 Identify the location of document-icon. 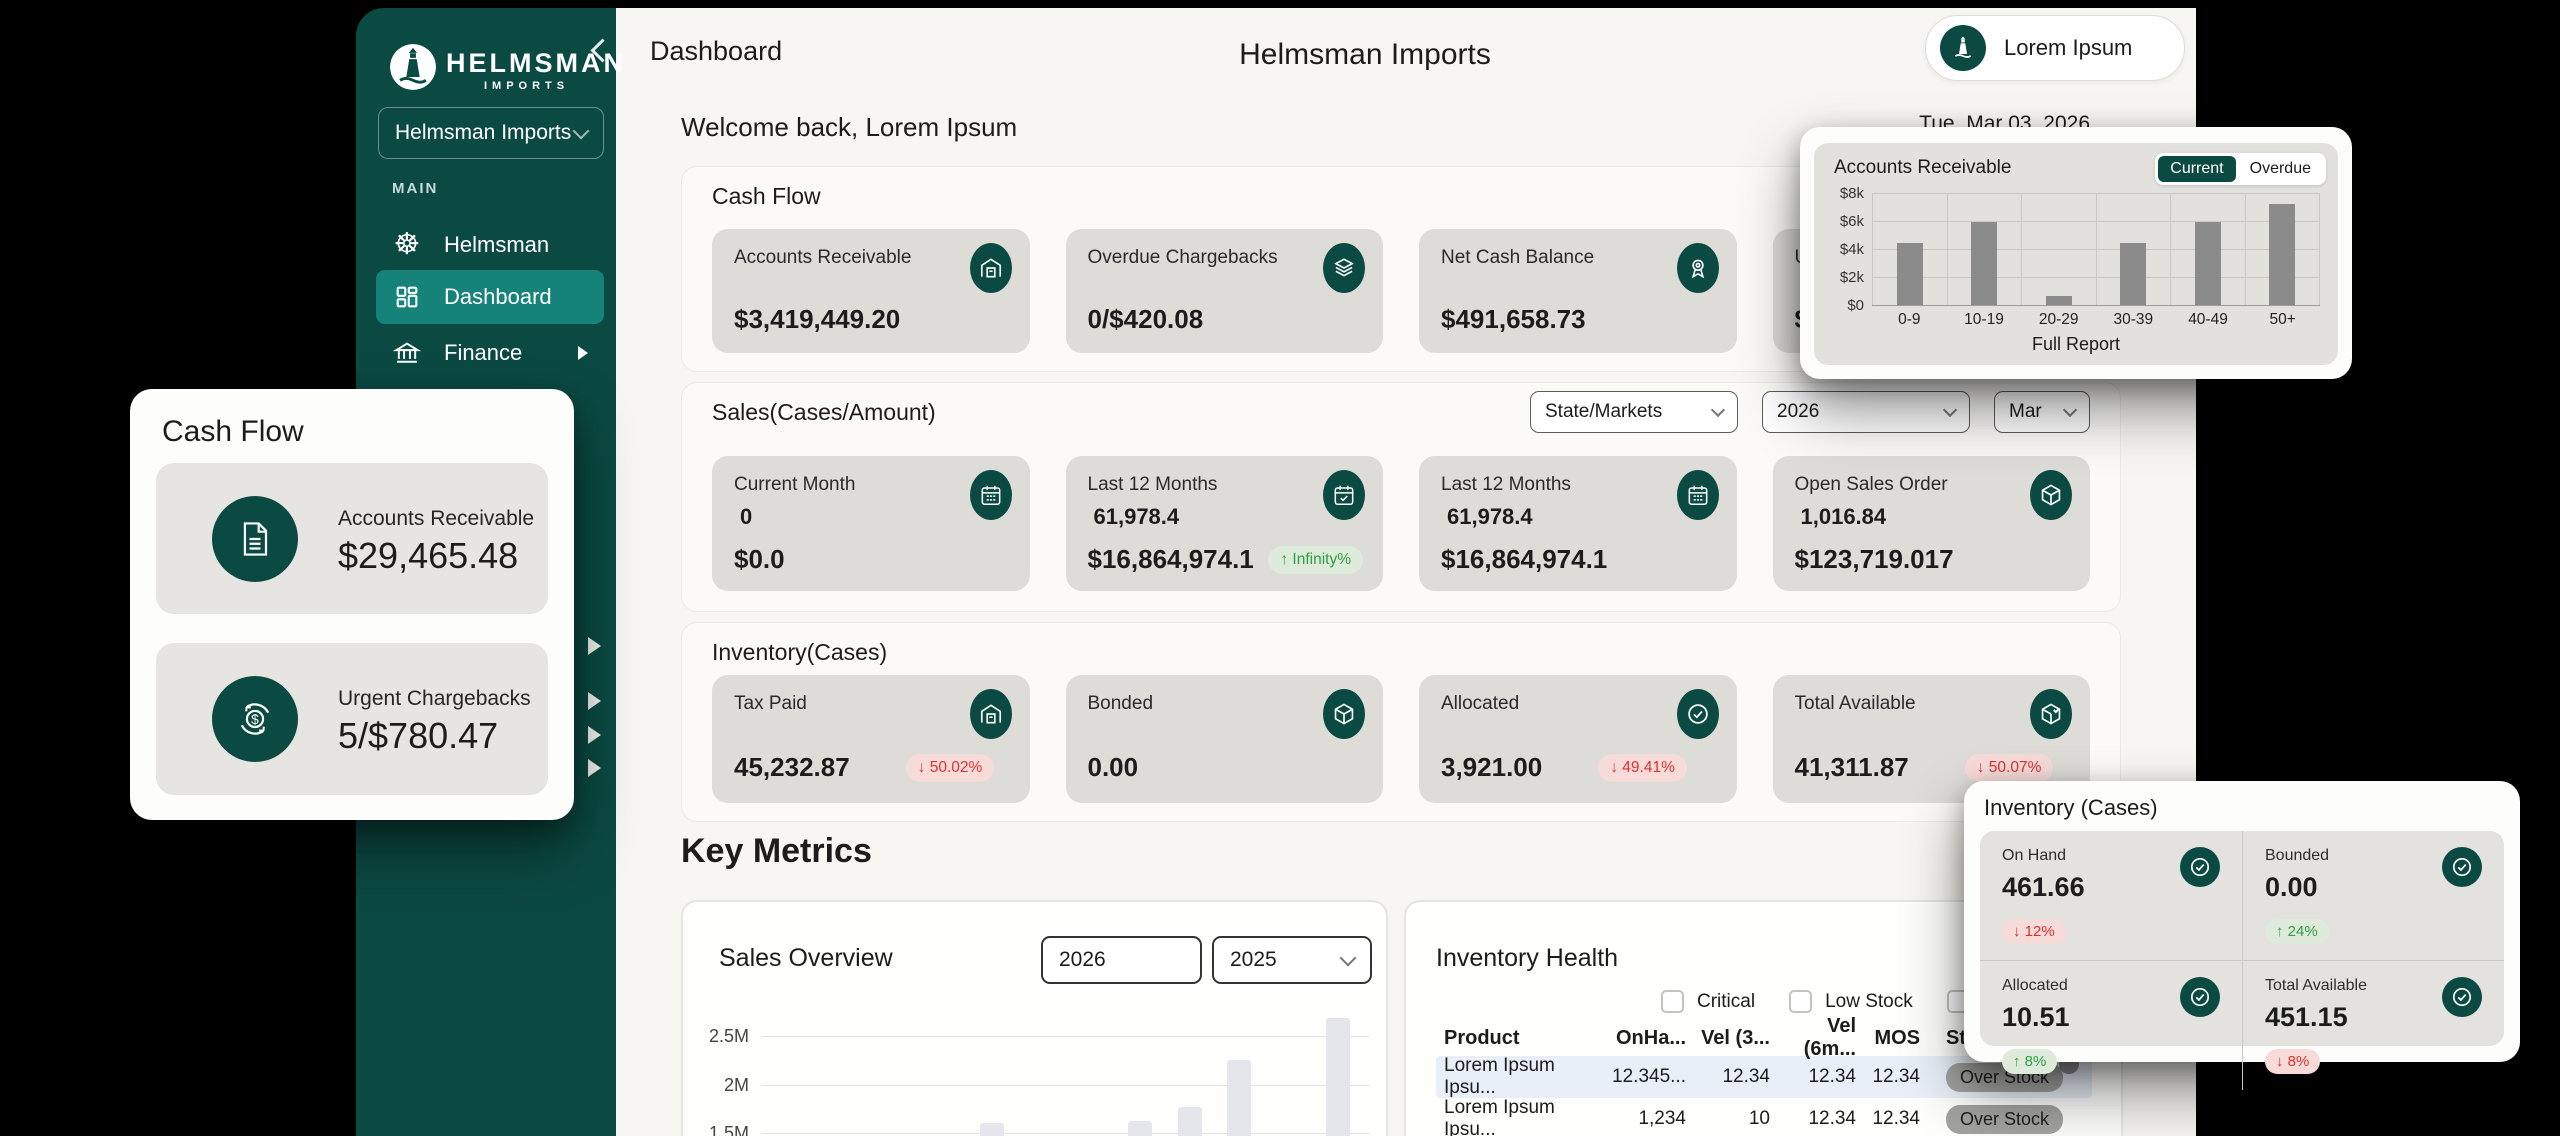
(255, 538).